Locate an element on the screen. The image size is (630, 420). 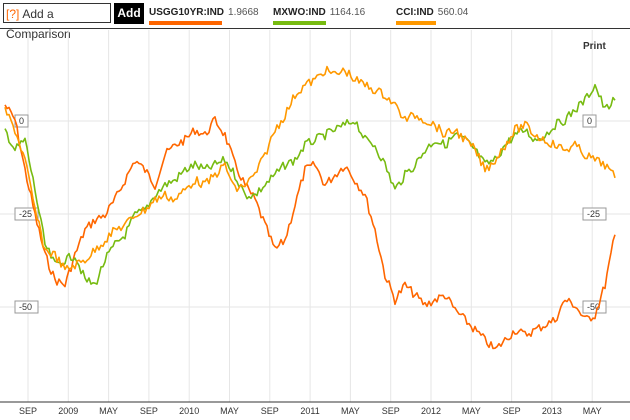
legend-item-mxwo: MXWO:IND 1164.16 is located at coordinates (319, 16).